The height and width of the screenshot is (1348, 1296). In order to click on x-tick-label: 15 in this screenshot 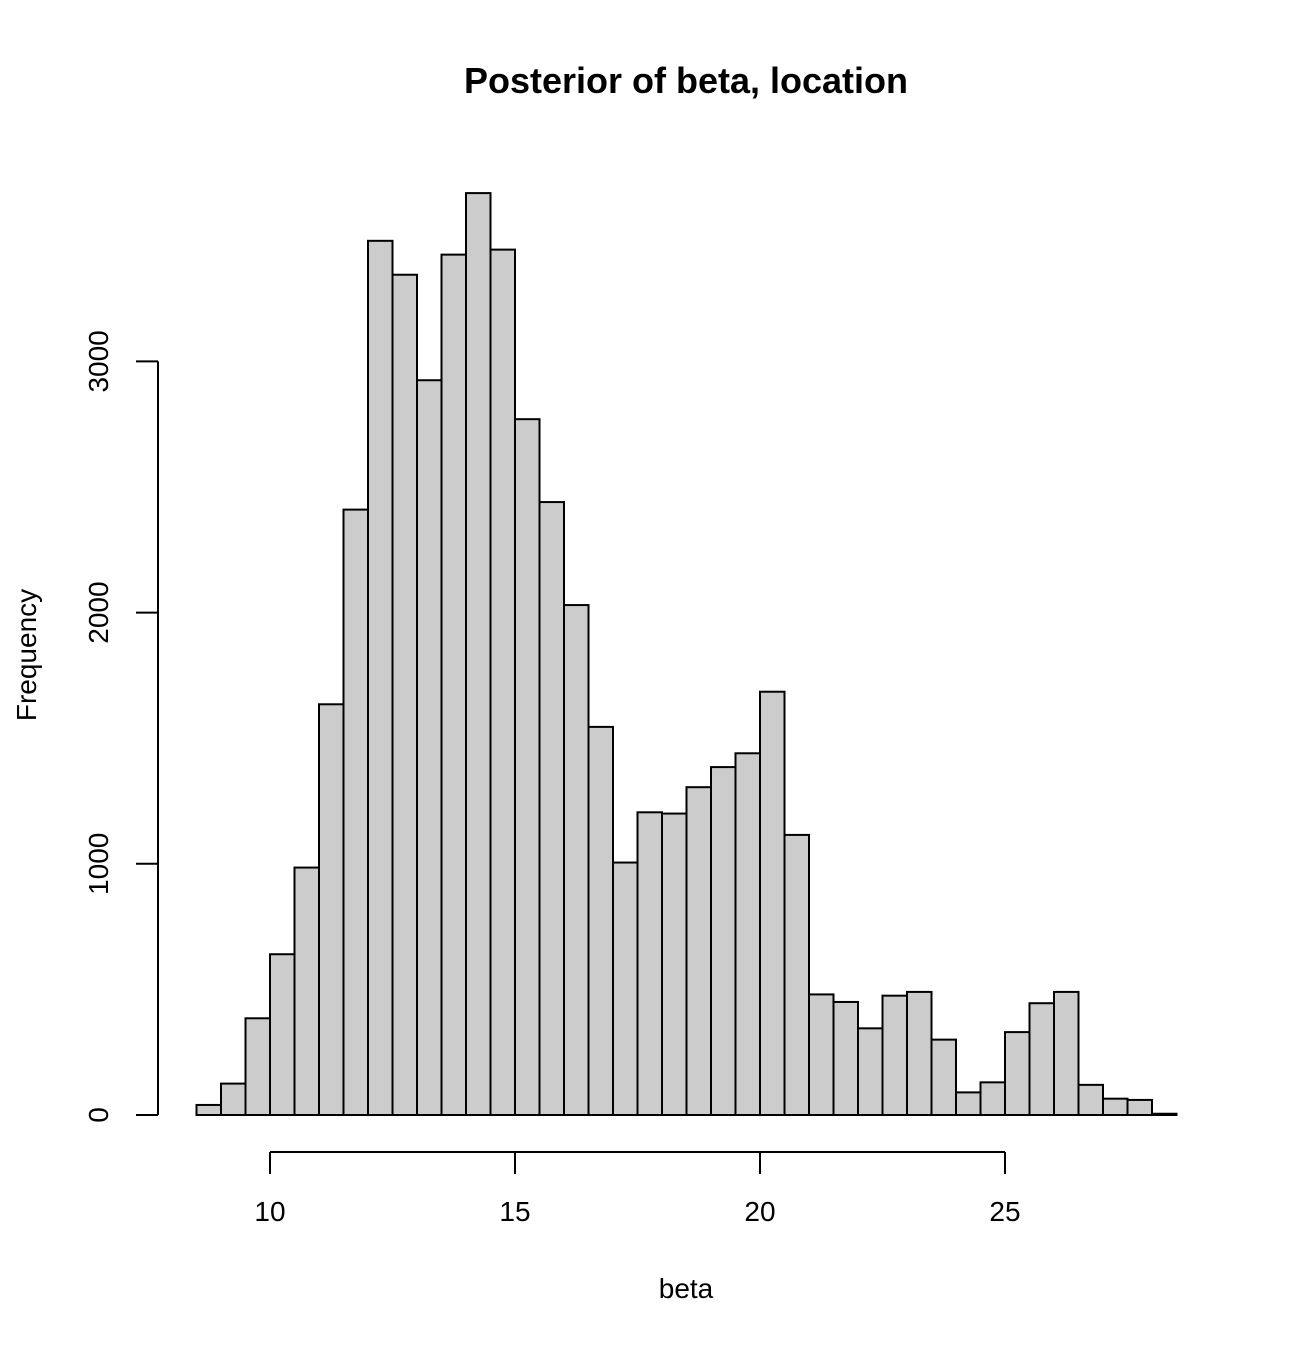, I will do `click(514, 1211)`.